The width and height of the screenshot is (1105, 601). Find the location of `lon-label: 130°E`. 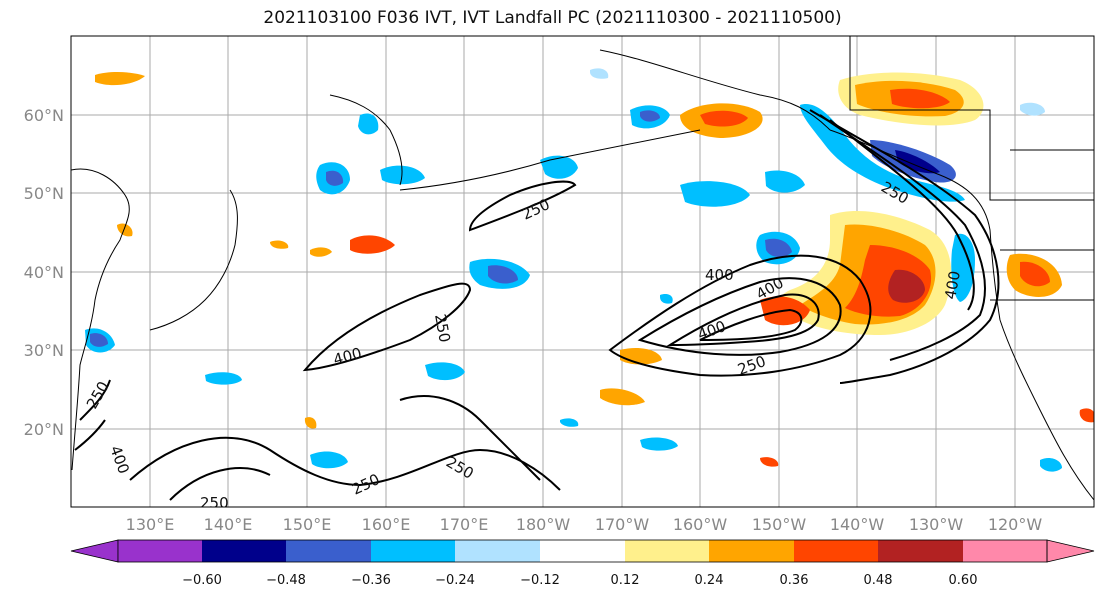

lon-label: 130°E is located at coordinates (150, 524).